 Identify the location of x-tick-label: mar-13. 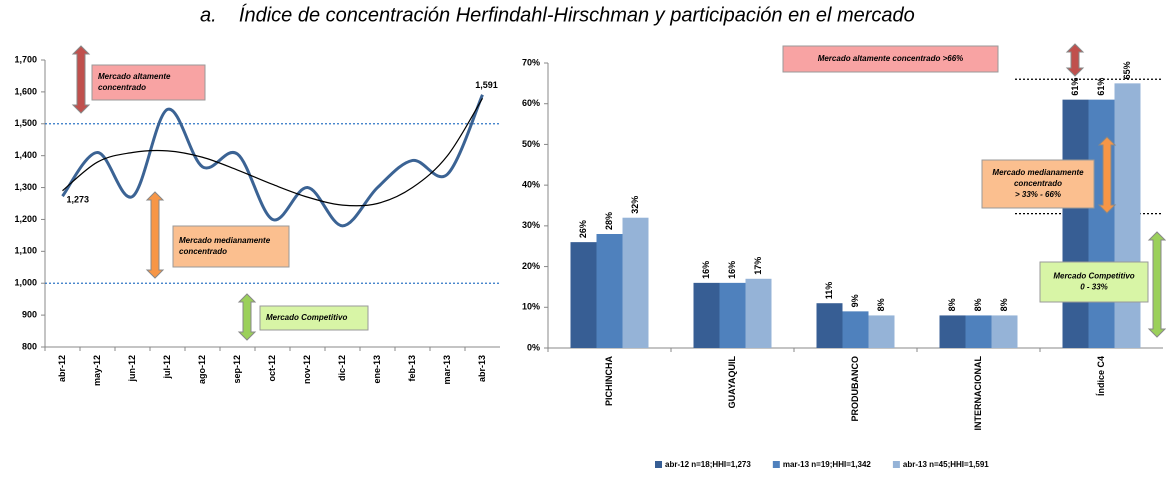
(447, 370).